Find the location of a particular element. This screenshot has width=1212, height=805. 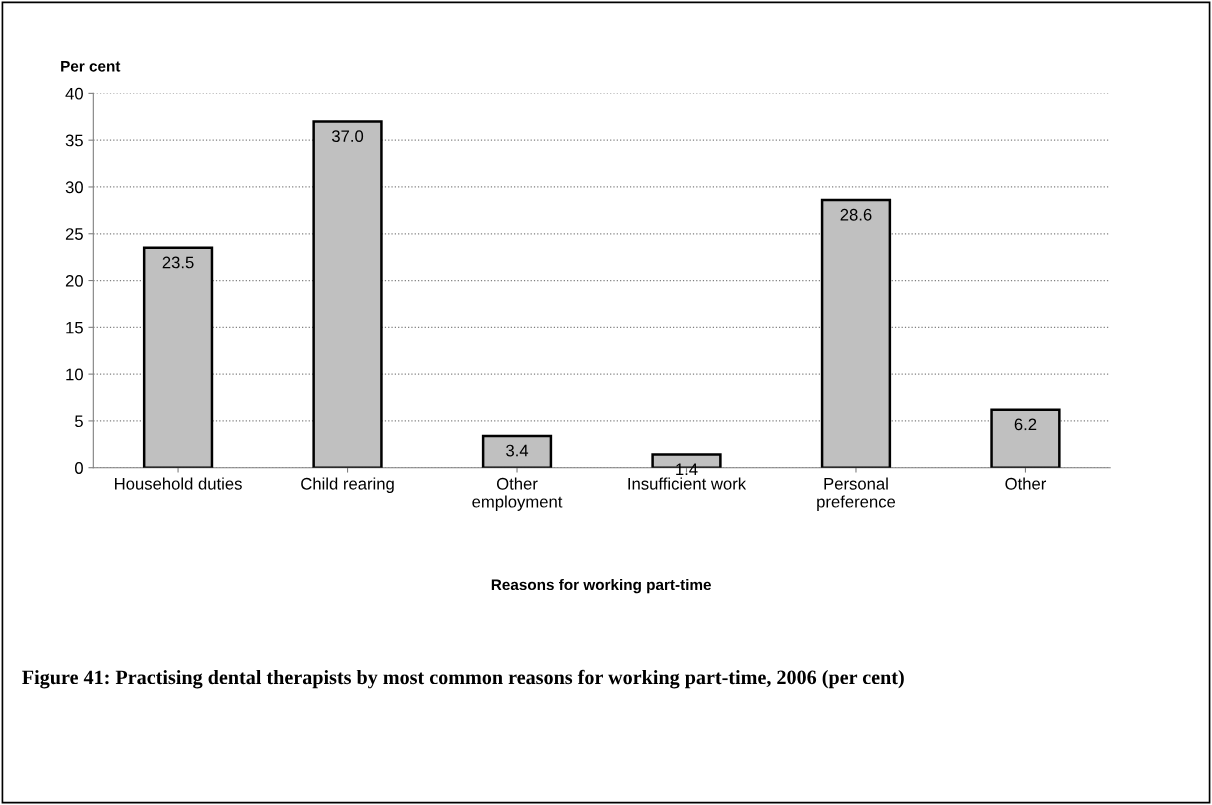

x-tick-label: Other is located at coordinates (1026, 483).